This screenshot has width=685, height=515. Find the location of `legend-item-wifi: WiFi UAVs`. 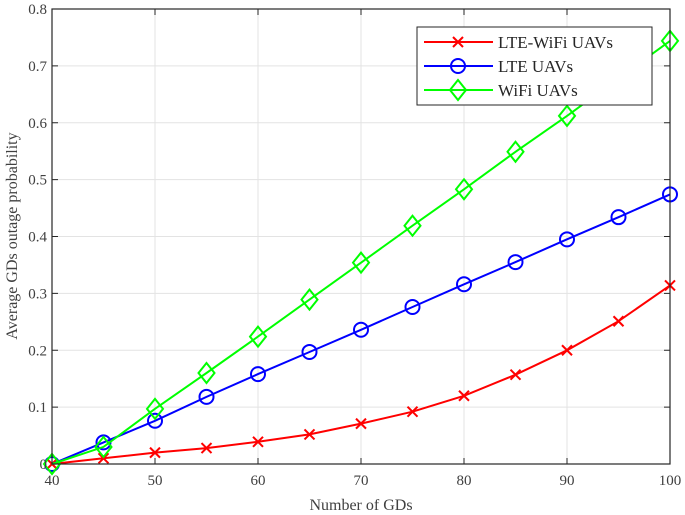

legend-item-wifi: WiFi UAVs is located at coordinates (501, 90).